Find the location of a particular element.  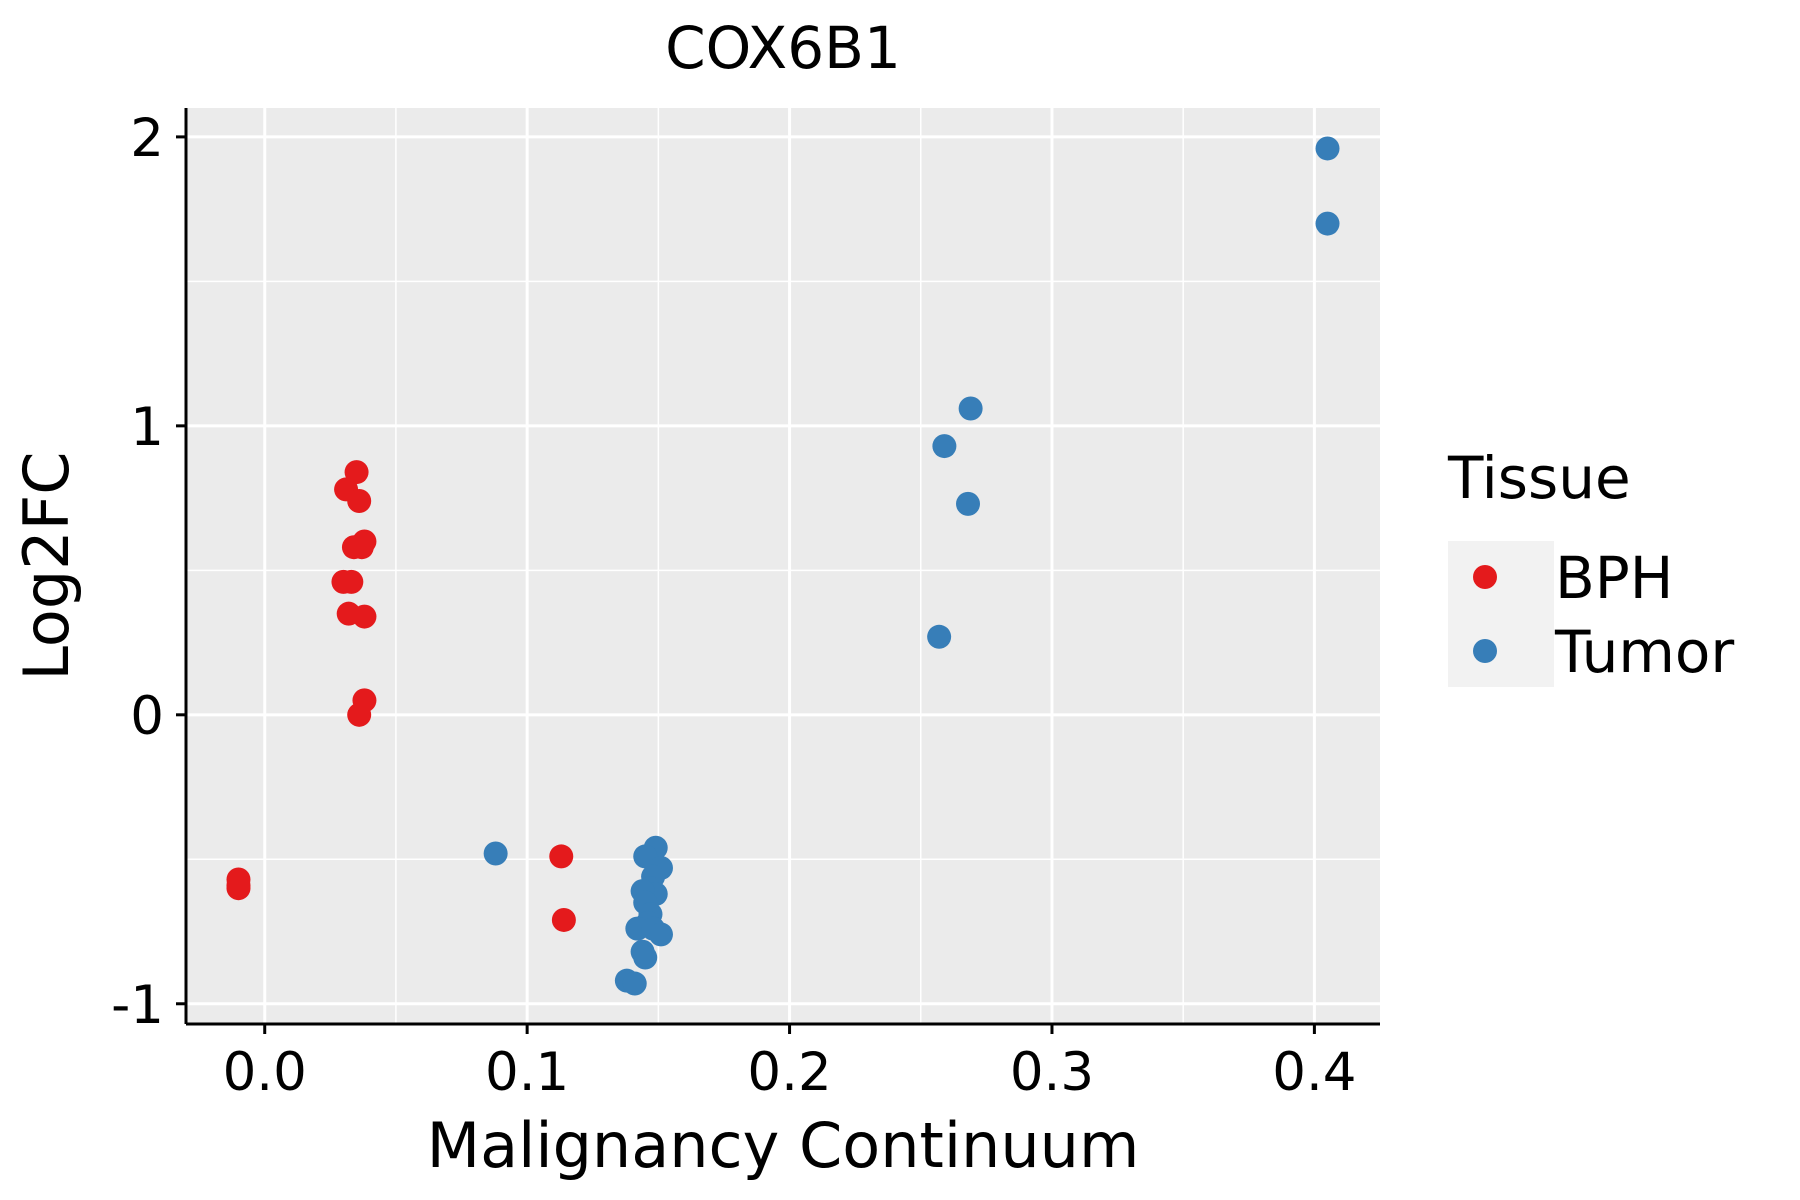

y-axis-ticks: -1 0 1 2 is located at coordinates (148, 572).